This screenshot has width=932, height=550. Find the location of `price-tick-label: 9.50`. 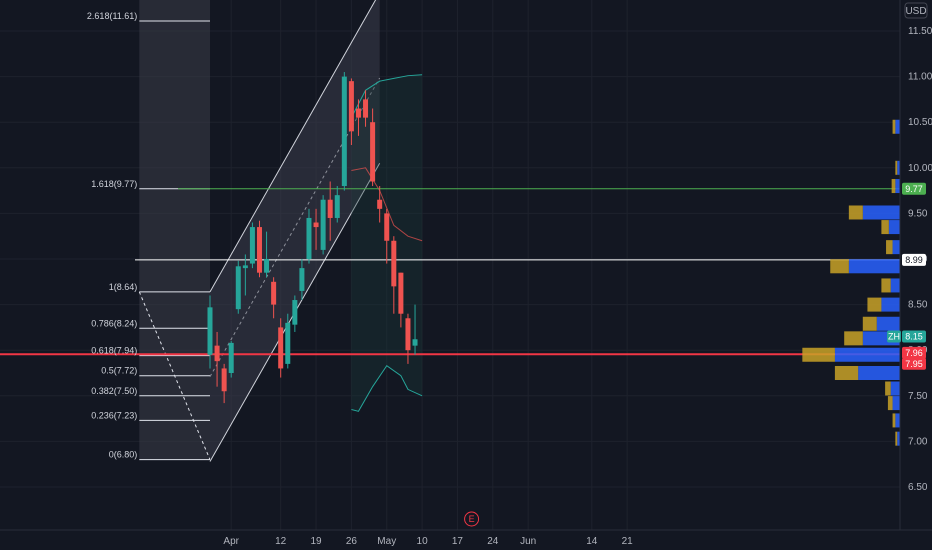

price-tick-label: 9.50 is located at coordinates (918, 213).